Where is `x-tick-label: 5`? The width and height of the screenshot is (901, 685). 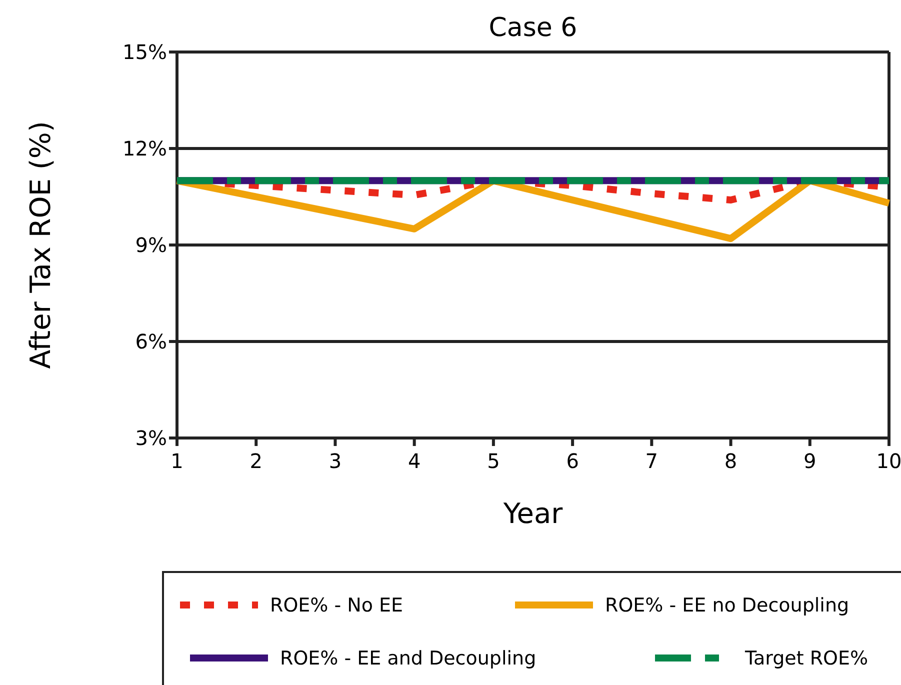 x-tick-label: 5 is located at coordinates (493, 461).